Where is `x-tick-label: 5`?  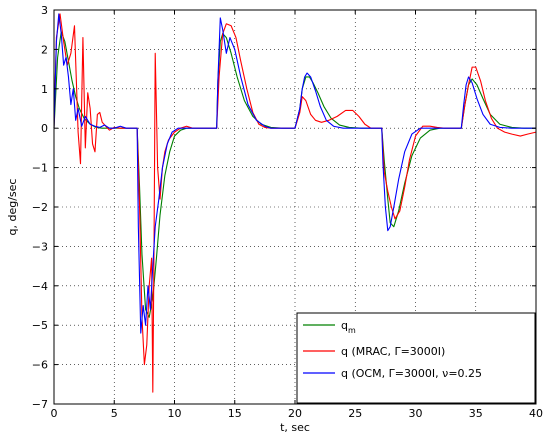 x-tick-label: 5 is located at coordinates (114, 413).